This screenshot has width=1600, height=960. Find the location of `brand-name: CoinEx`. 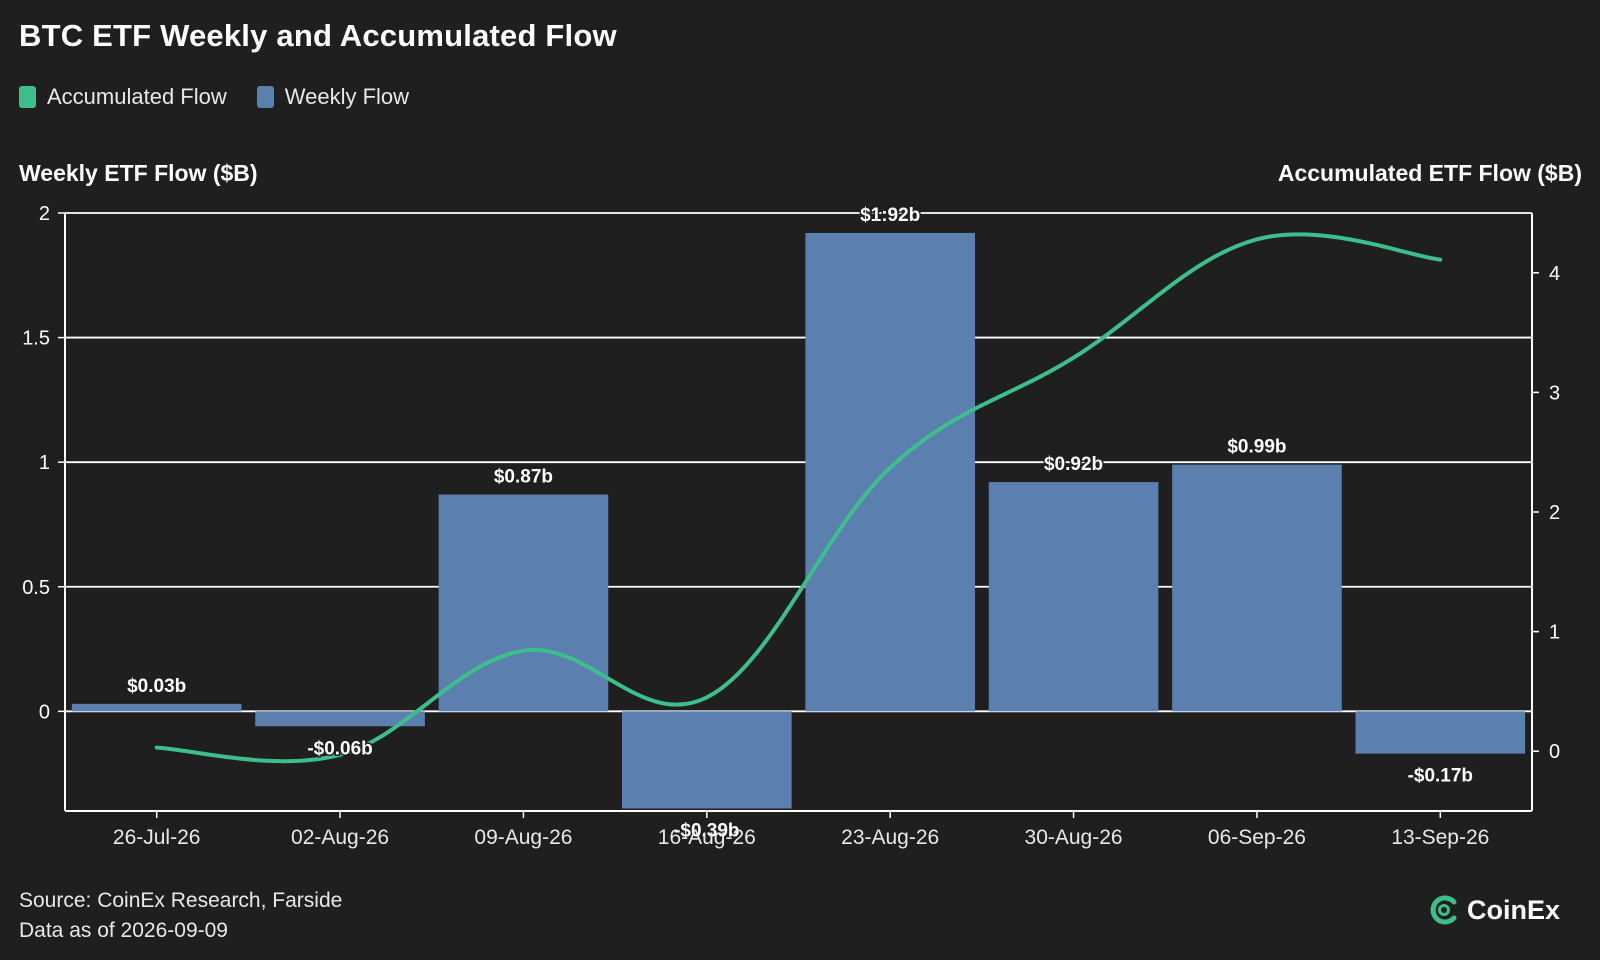

brand-name: CoinEx is located at coordinates (1513, 909).